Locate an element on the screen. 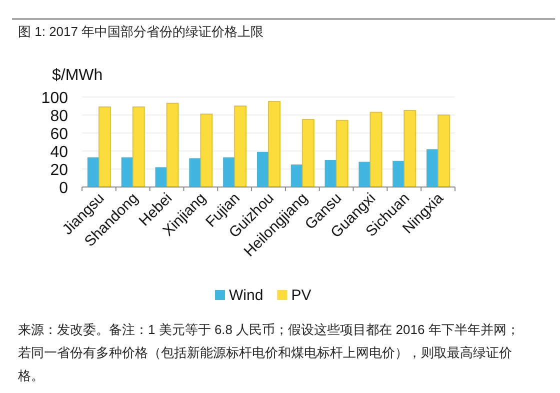  y-tick-label: 0 is located at coordinates (63, 188).